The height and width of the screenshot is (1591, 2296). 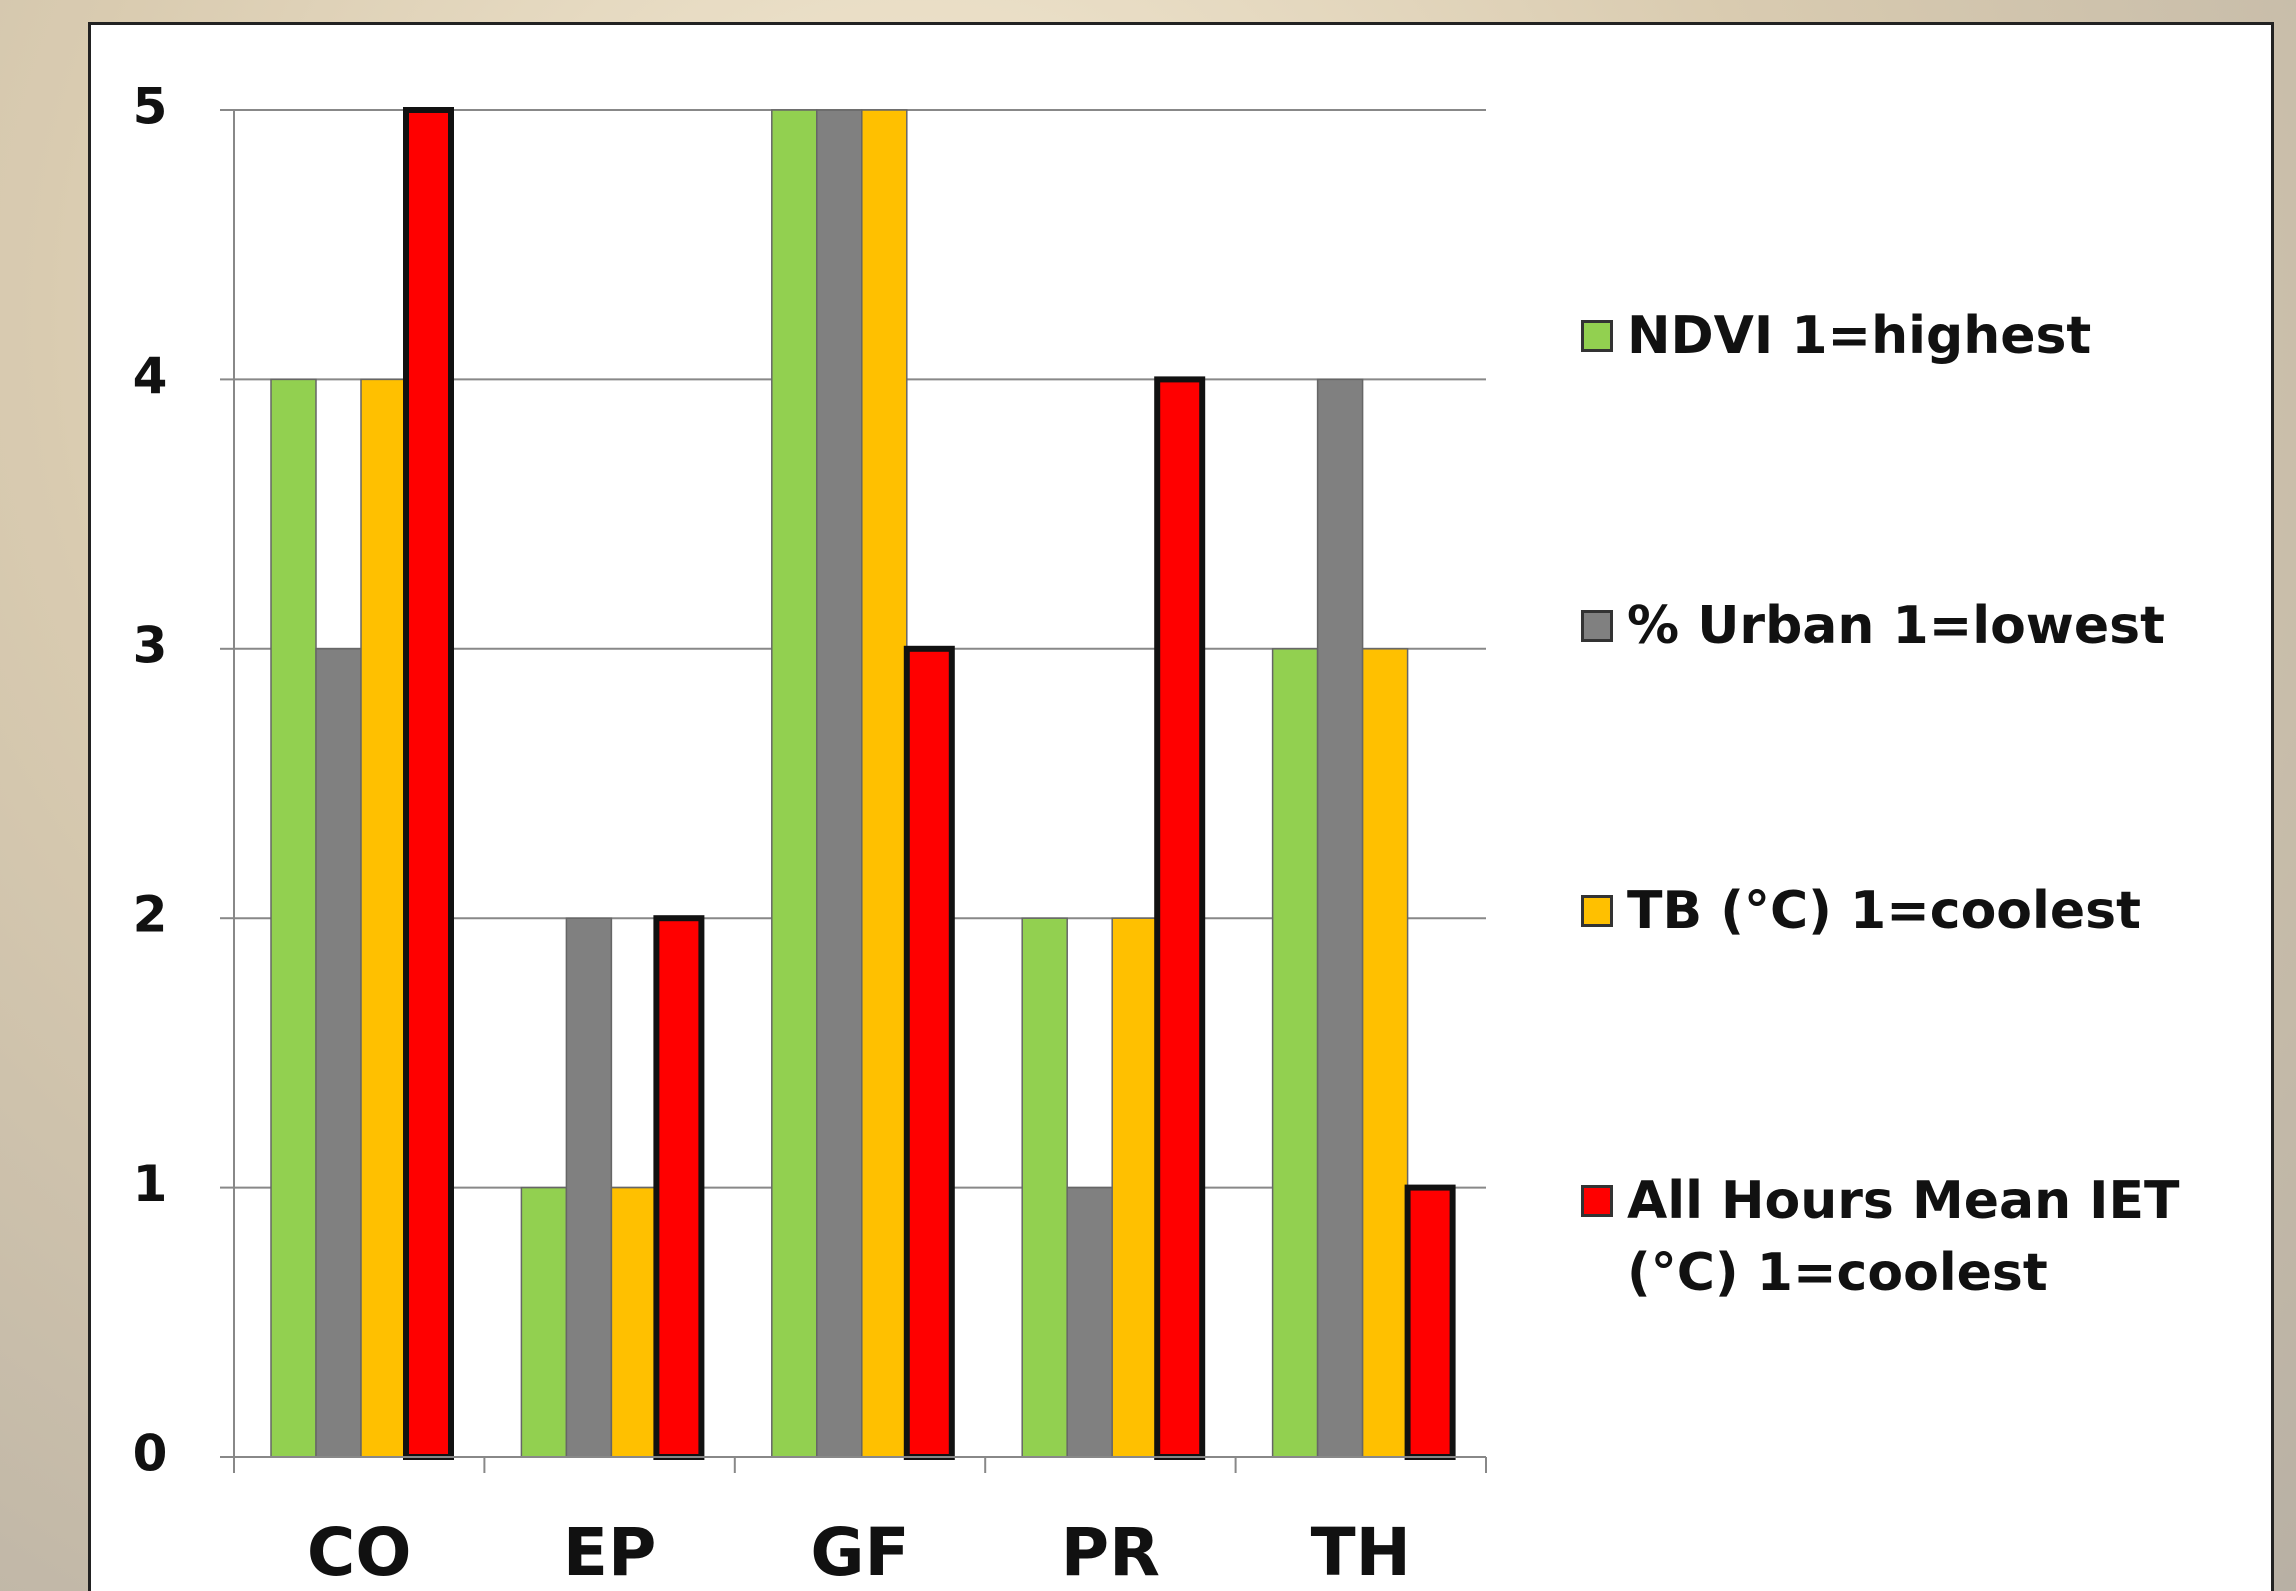 I want to click on x-tick-label: CO, so click(x=359, y=1552).